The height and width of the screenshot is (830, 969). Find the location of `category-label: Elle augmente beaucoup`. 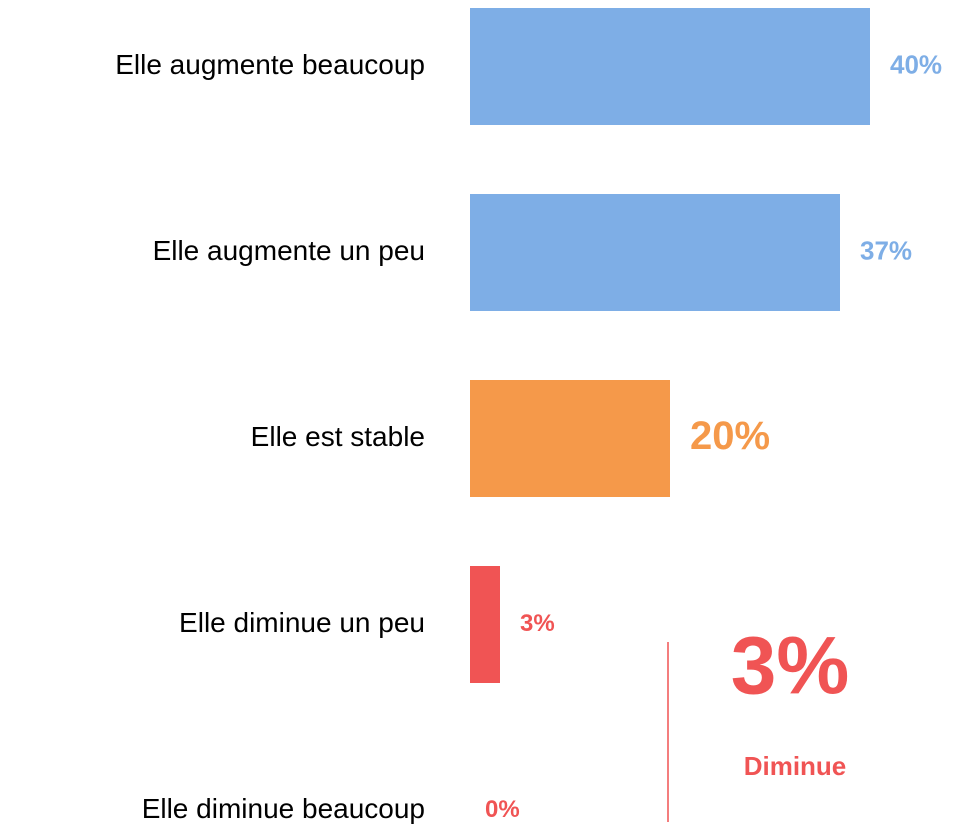

category-label: Elle augmente beaucoup is located at coordinates (270, 64).